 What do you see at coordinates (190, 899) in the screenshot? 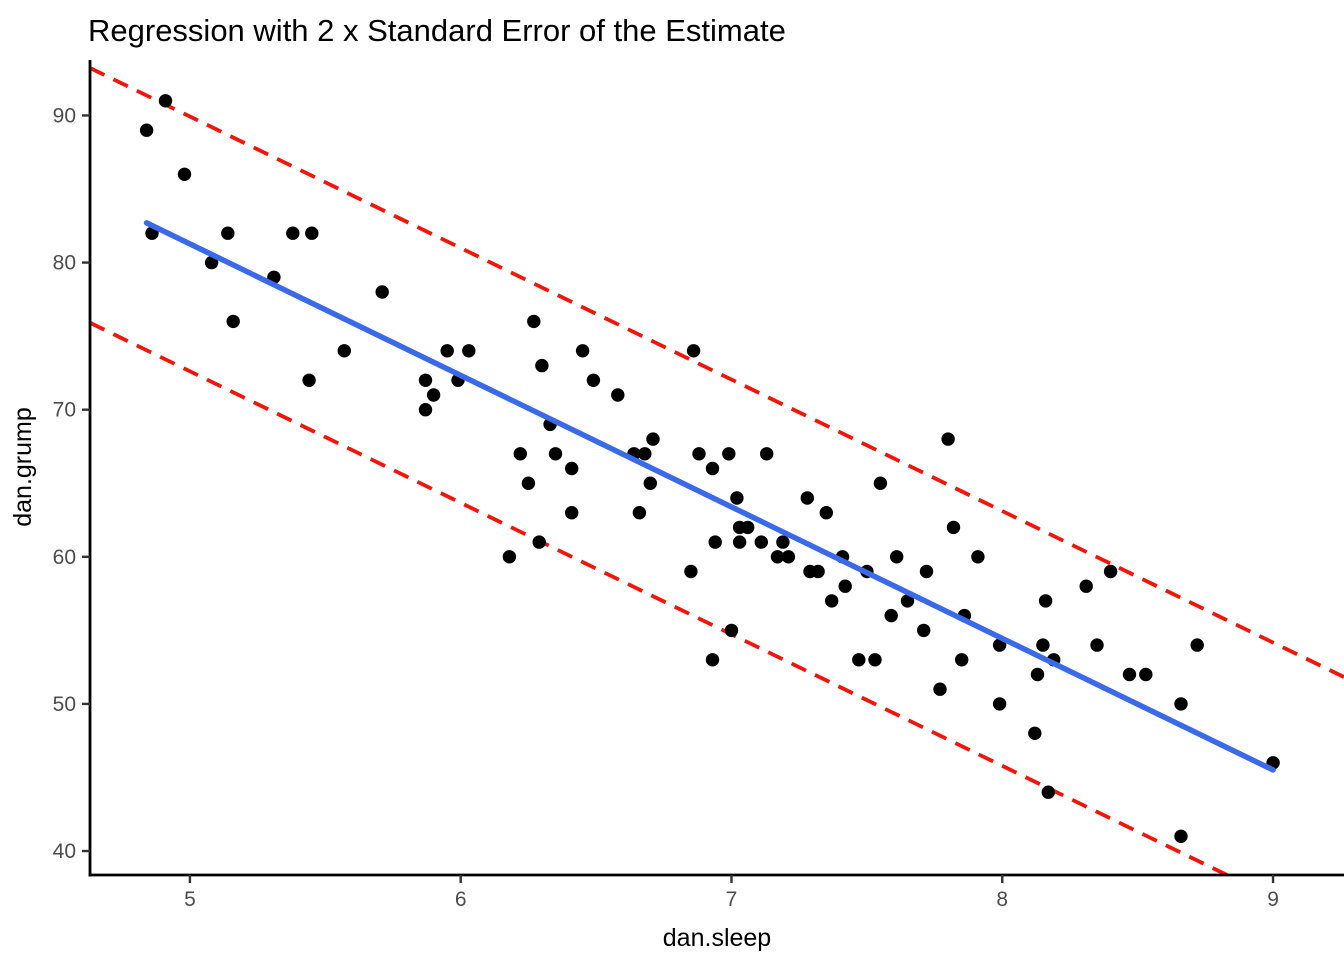
I see `x-tick-label: 5` at bounding box center [190, 899].